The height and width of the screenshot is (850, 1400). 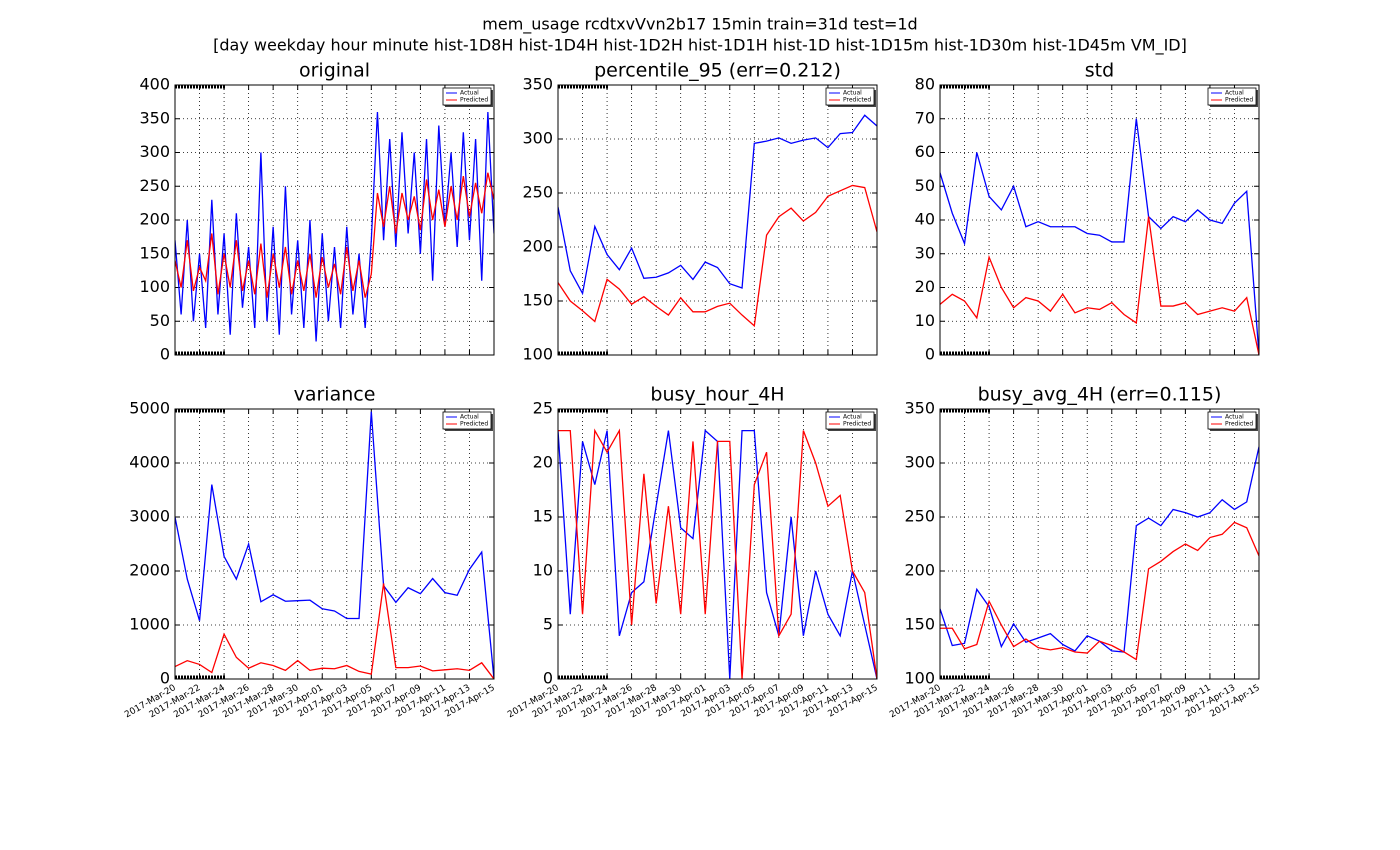 What do you see at coordinates (548, 624) in the screenshot?
I see `y-tick-label: 5` at bounding box center [548, 624].